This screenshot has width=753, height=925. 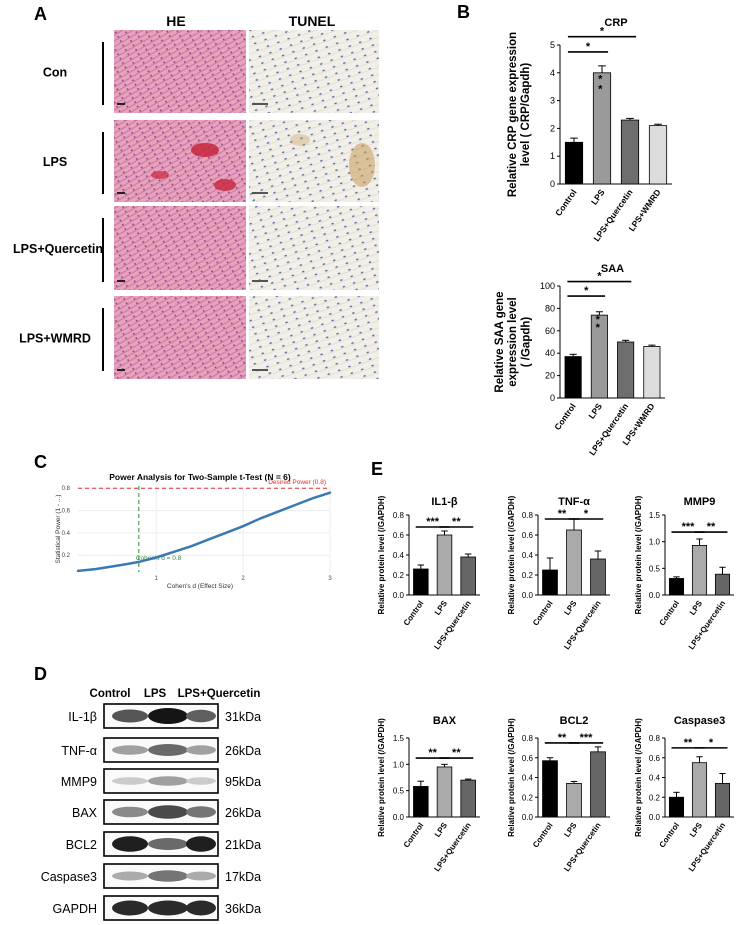 What do you see at coordinates (40, 462) in the screenshot?
I see `panel-label-c: C` at bounding box center [40, 462].